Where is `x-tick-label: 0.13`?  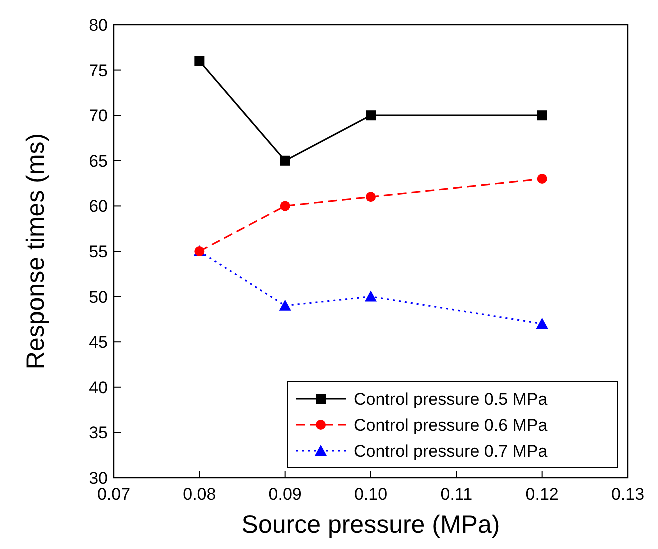 x-tick-label: 0.13 is located at coordinates (628, 494).